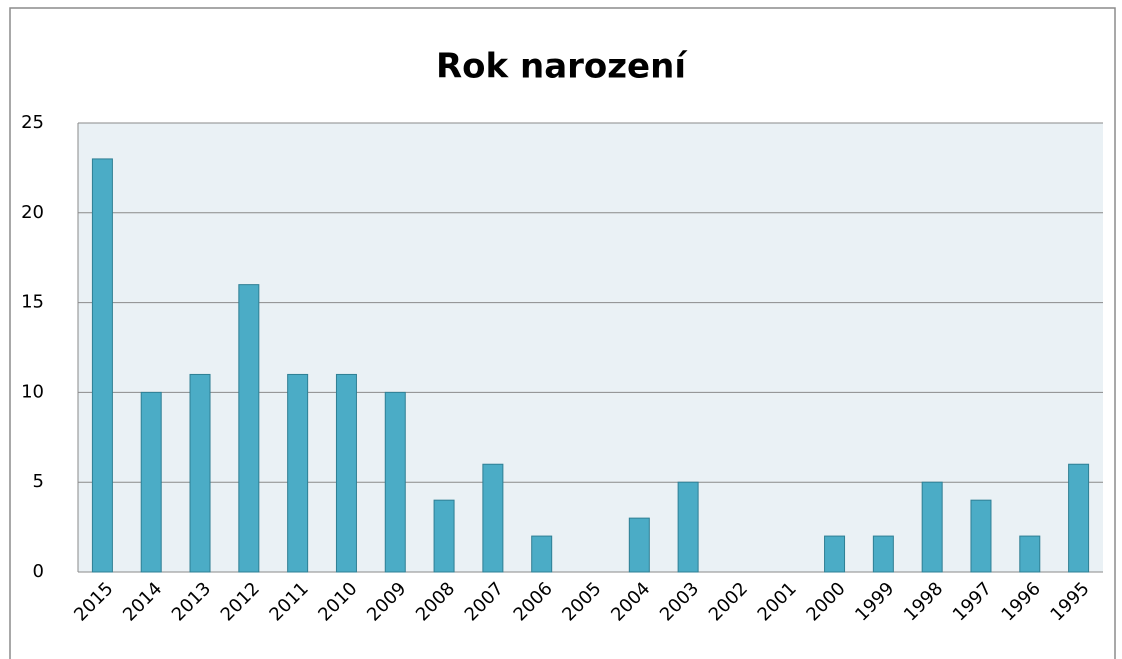 Image resolution: width=1122 pixels, height=659 pixels. Describe the element at coordinates (38, 571) in the screenshot. I see `y-tick-label: 0` at that location.